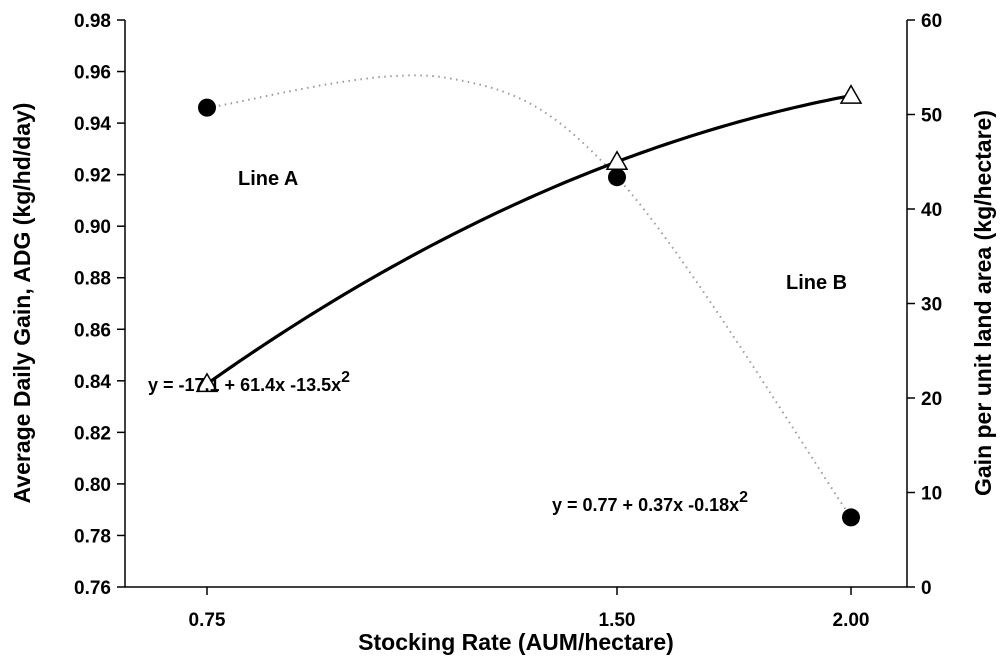  Describe the element at coordinates (92, 73) in the screenshot. I see `y-left-tick-label: 0.96` at that location.